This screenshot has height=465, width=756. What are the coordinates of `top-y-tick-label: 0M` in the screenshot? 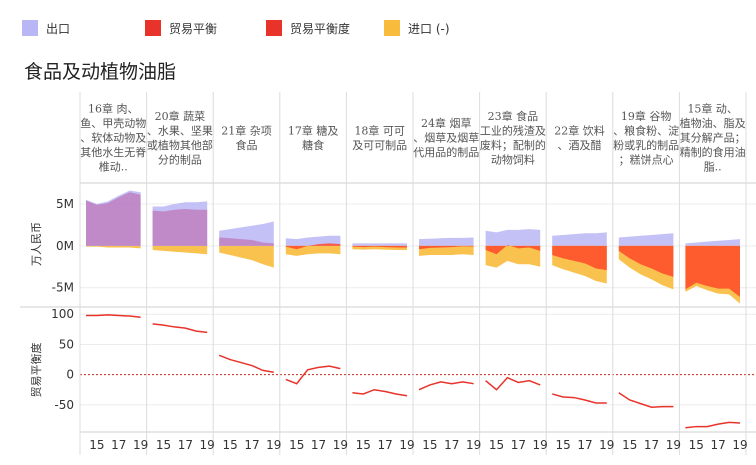 It's located at (65, 246).